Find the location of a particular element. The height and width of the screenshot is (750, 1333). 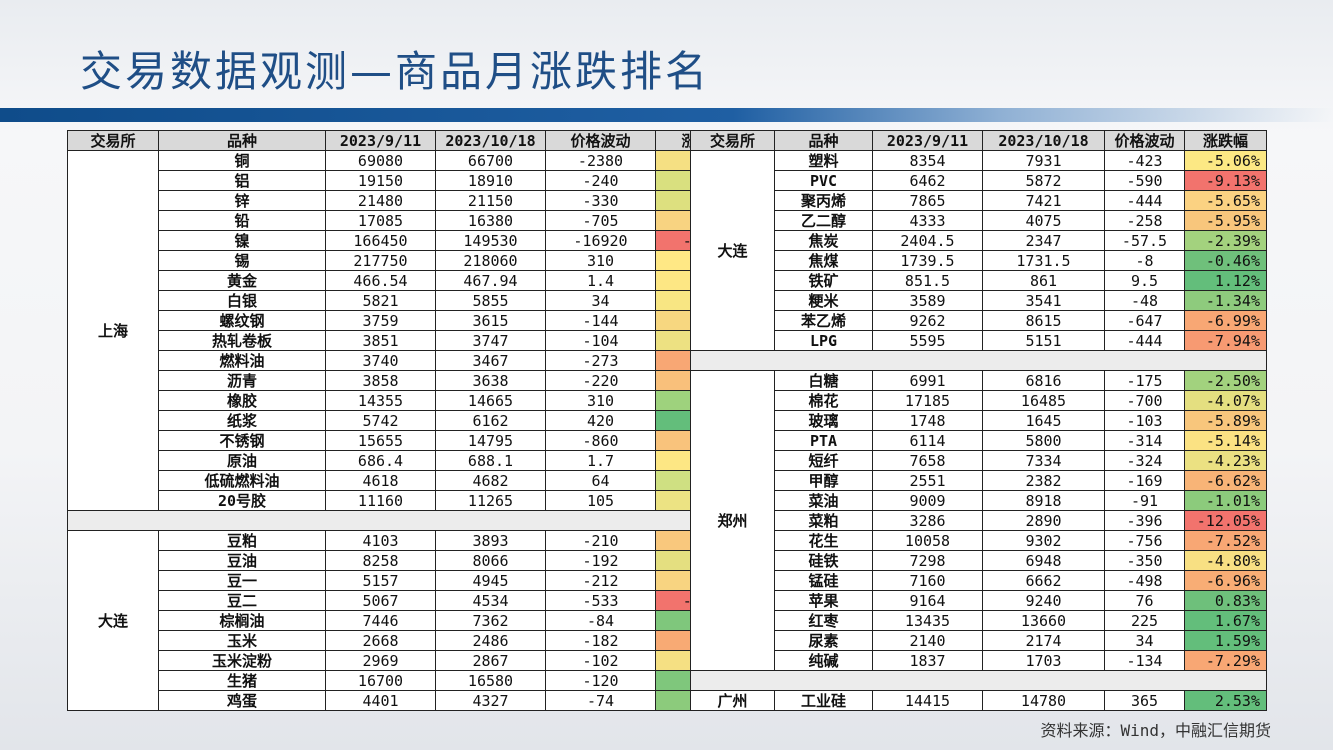

date2-price-cell: 8615 is located at coordinates (1043, 320).